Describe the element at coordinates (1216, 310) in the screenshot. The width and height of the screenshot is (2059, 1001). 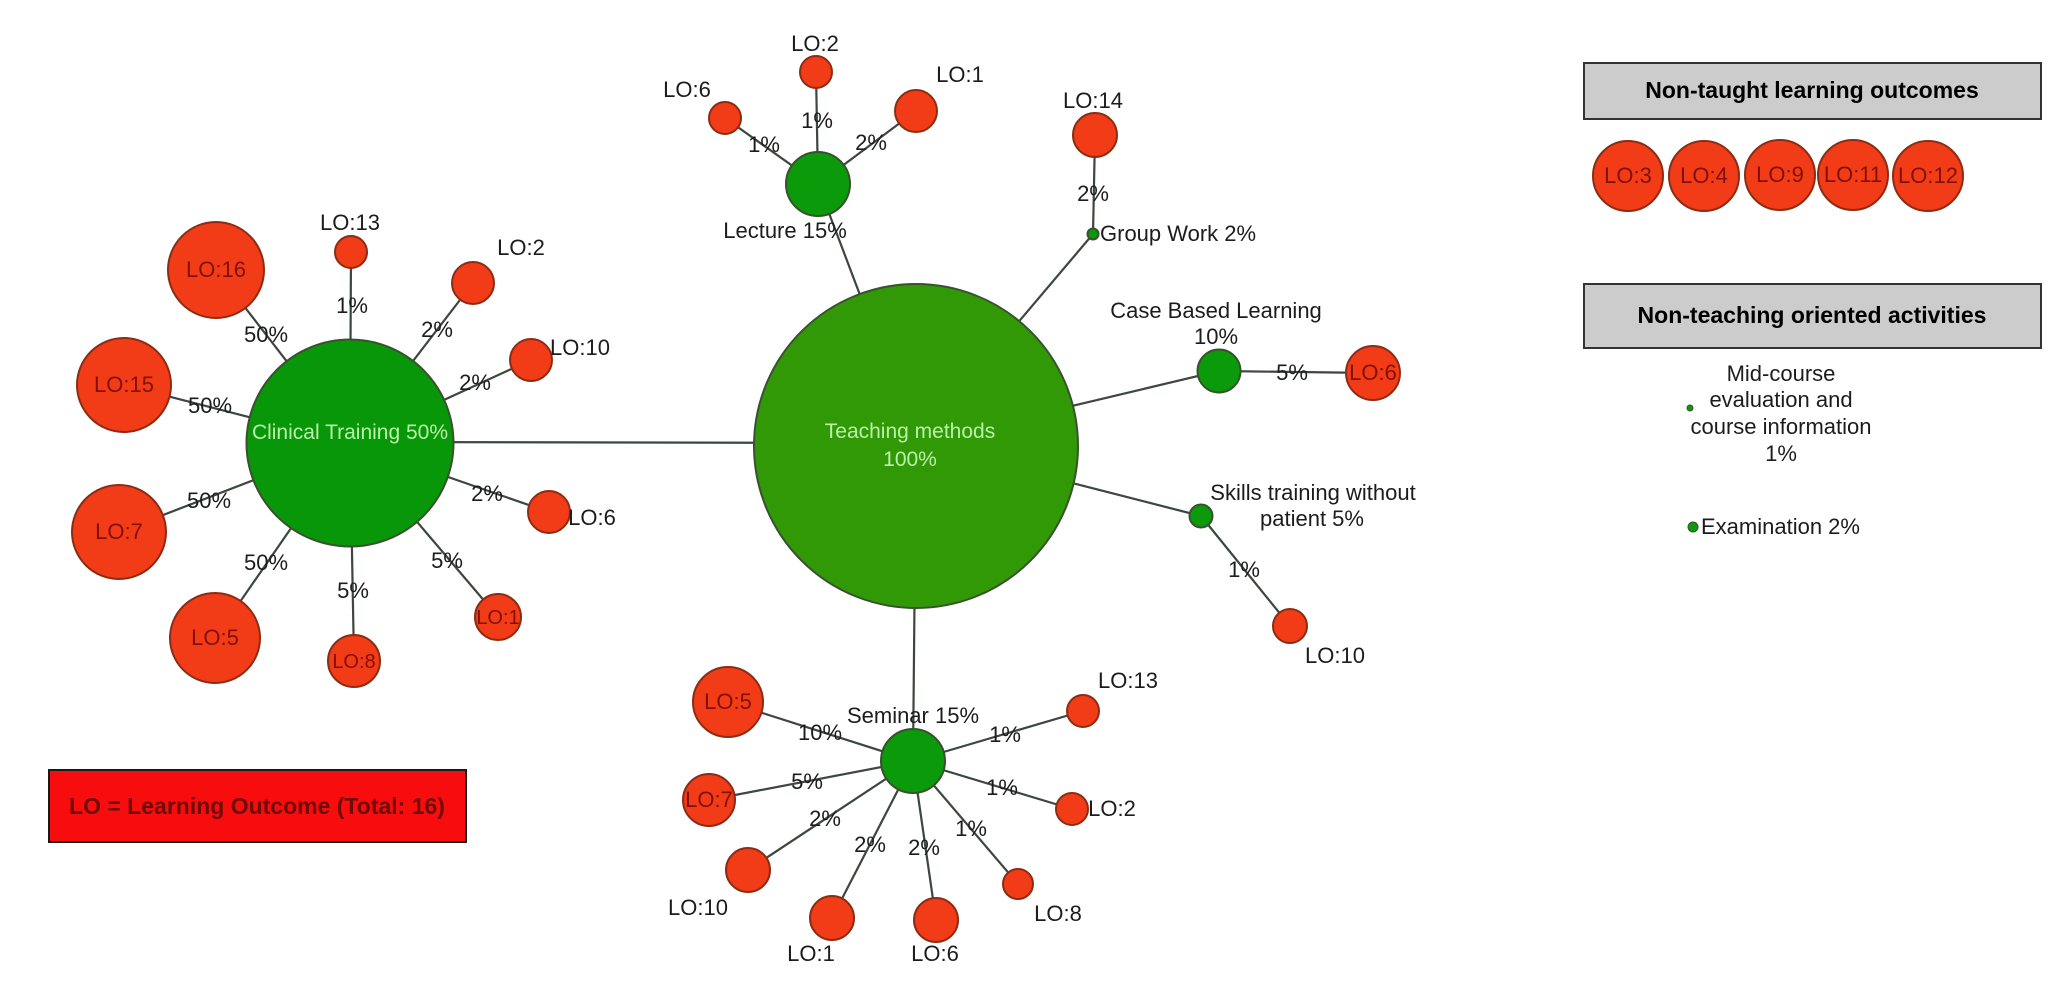
I see `svg-text: Case Based Learning` at that location.